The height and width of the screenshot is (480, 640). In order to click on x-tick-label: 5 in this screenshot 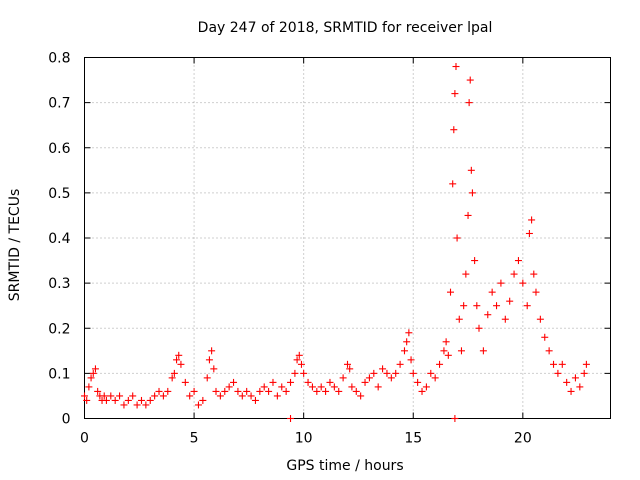, I will do `click(194, 439)`.